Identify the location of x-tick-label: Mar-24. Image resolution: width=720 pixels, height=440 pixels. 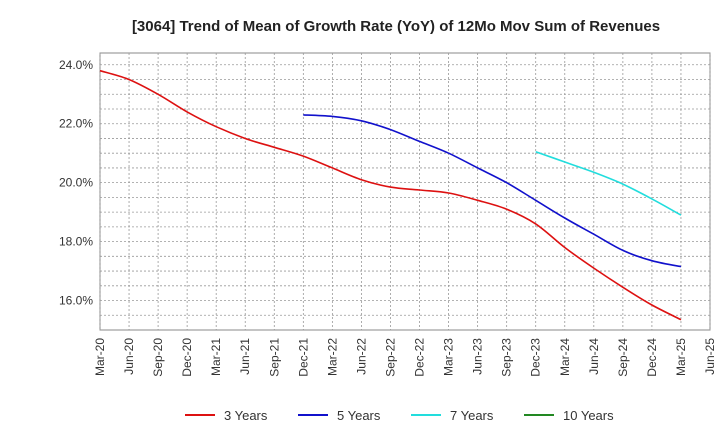
(565, 357).